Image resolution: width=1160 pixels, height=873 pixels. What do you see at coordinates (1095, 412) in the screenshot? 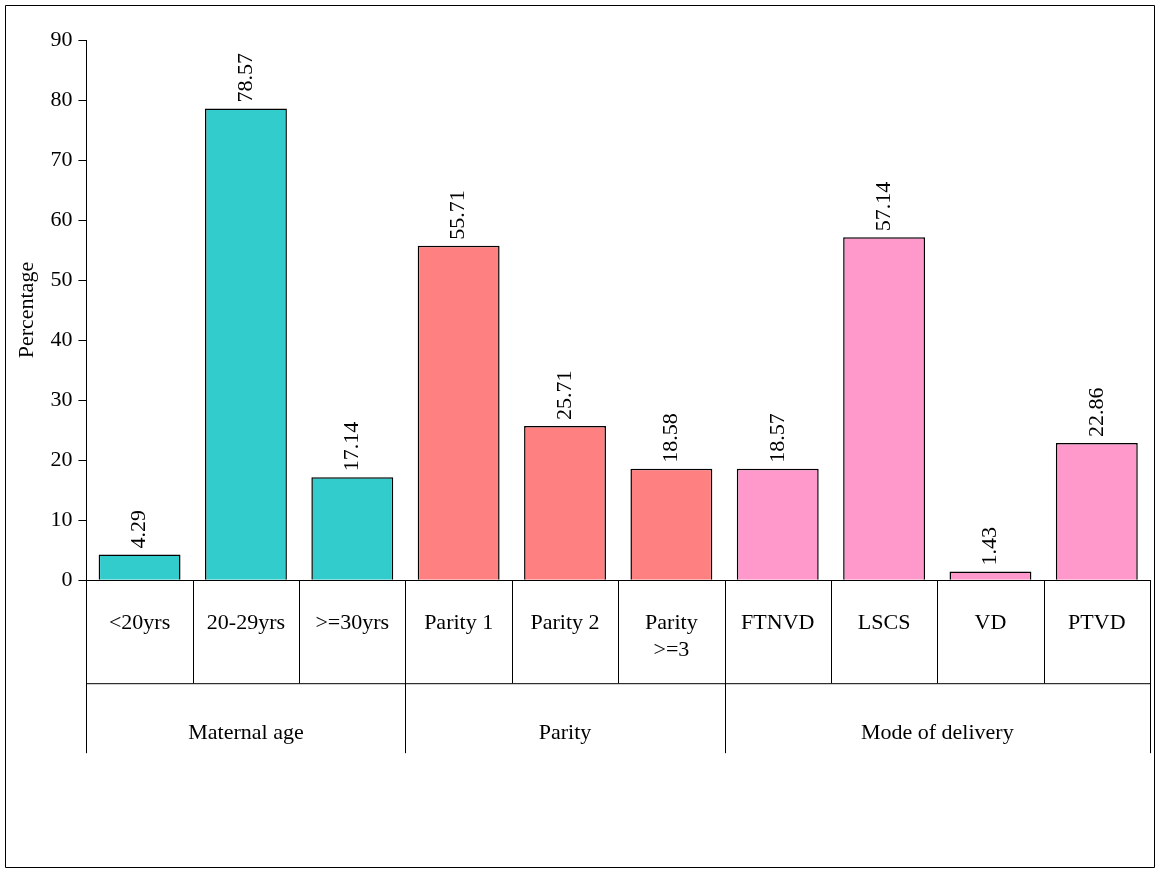
I see `data-label: 22.86` at bounding box center [1095, 412].